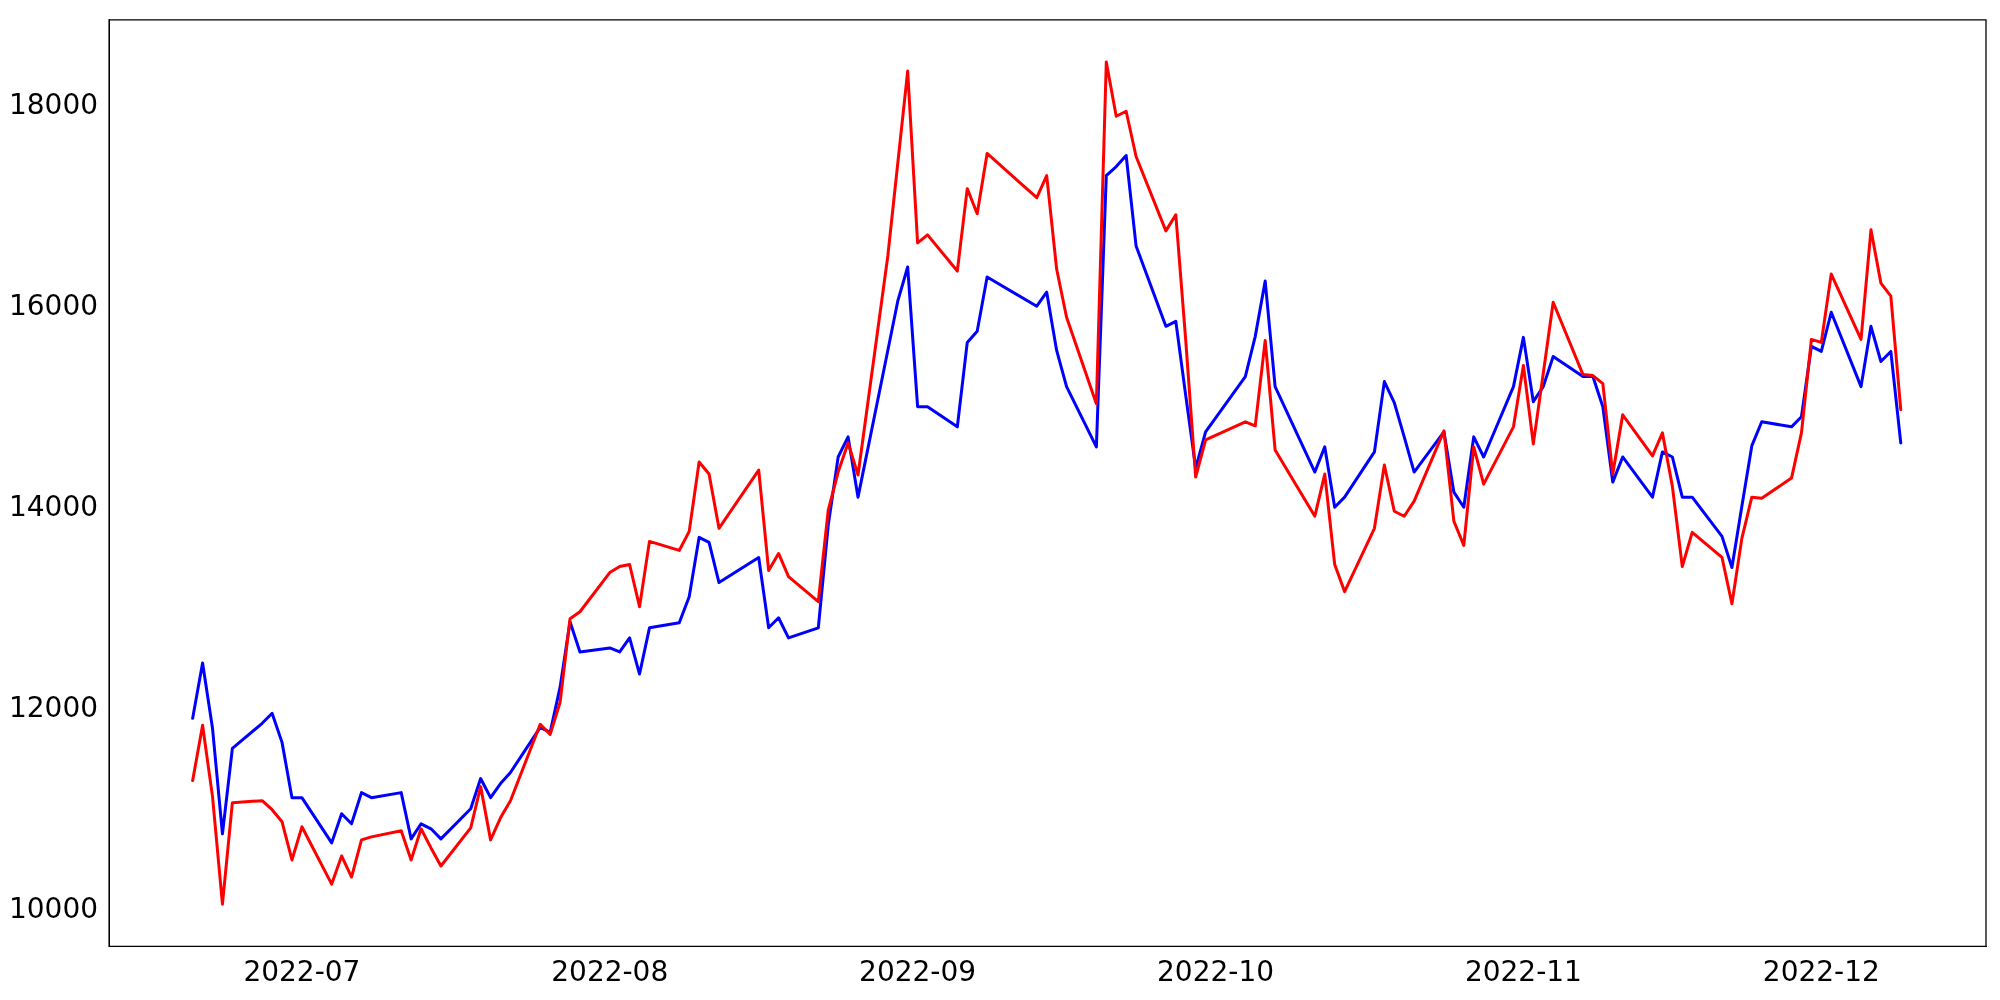 This screenshot has height=1000, width=2000. What do you see at coordinates (1821, 972) in the screenshot?
I see `x-tick-label: 2022-12` at bounding box center [1821, 972].